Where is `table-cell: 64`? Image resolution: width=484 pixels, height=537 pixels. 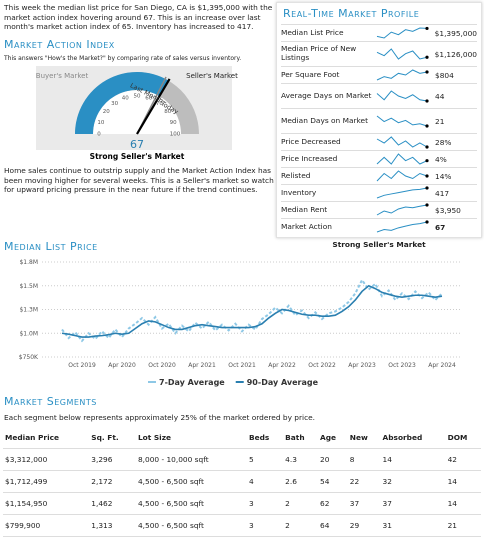
table-cell: 64 is located at coordinates (333, 525).